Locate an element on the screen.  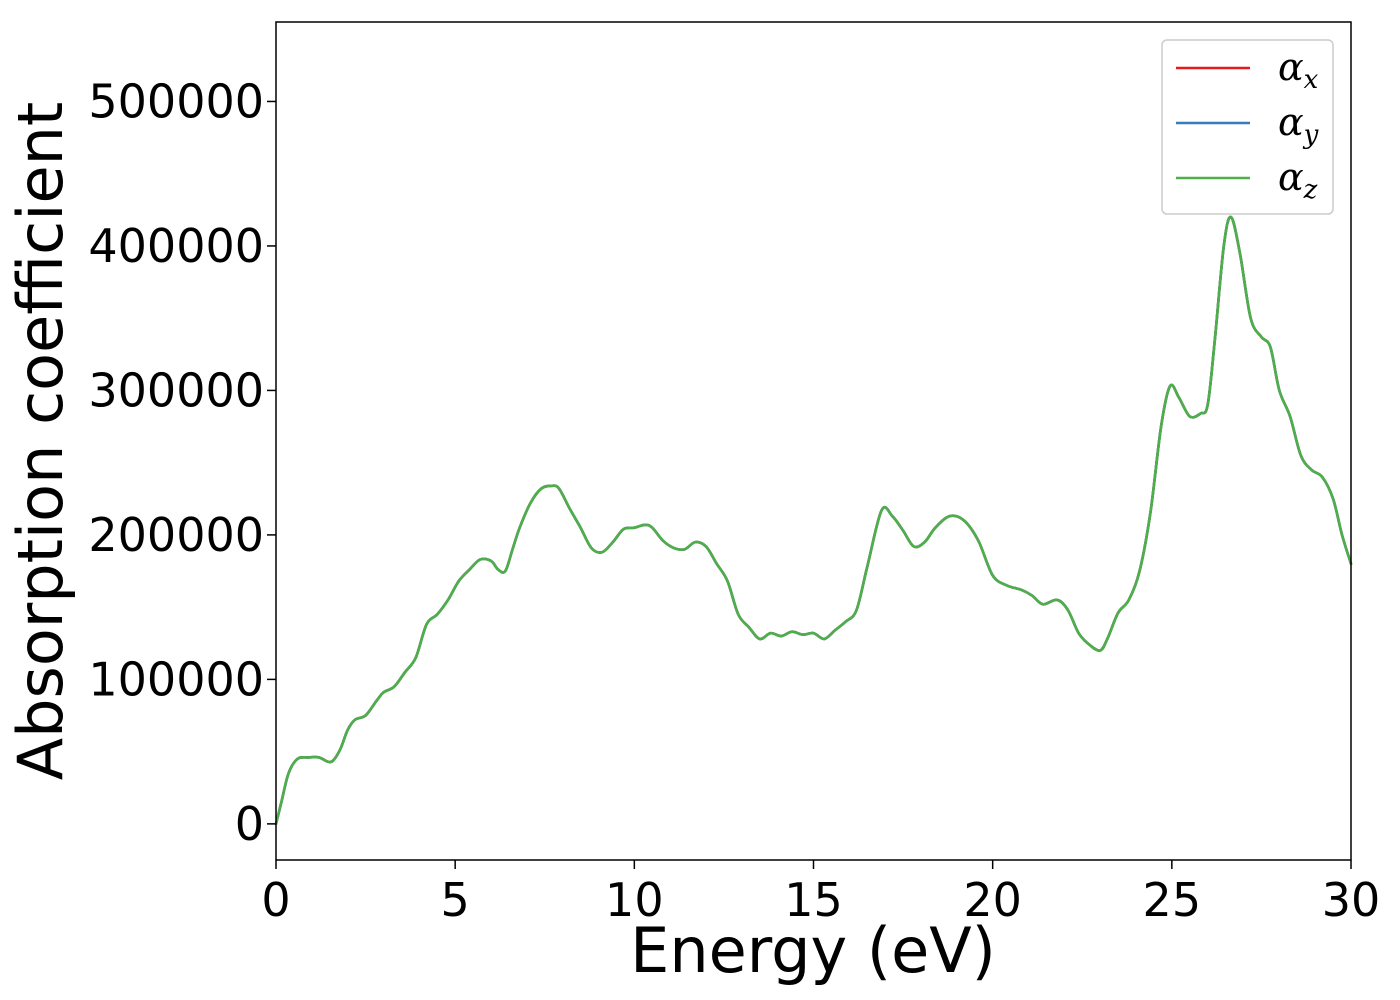
x-tick-label: 15 is located at coordinates (813, 900).